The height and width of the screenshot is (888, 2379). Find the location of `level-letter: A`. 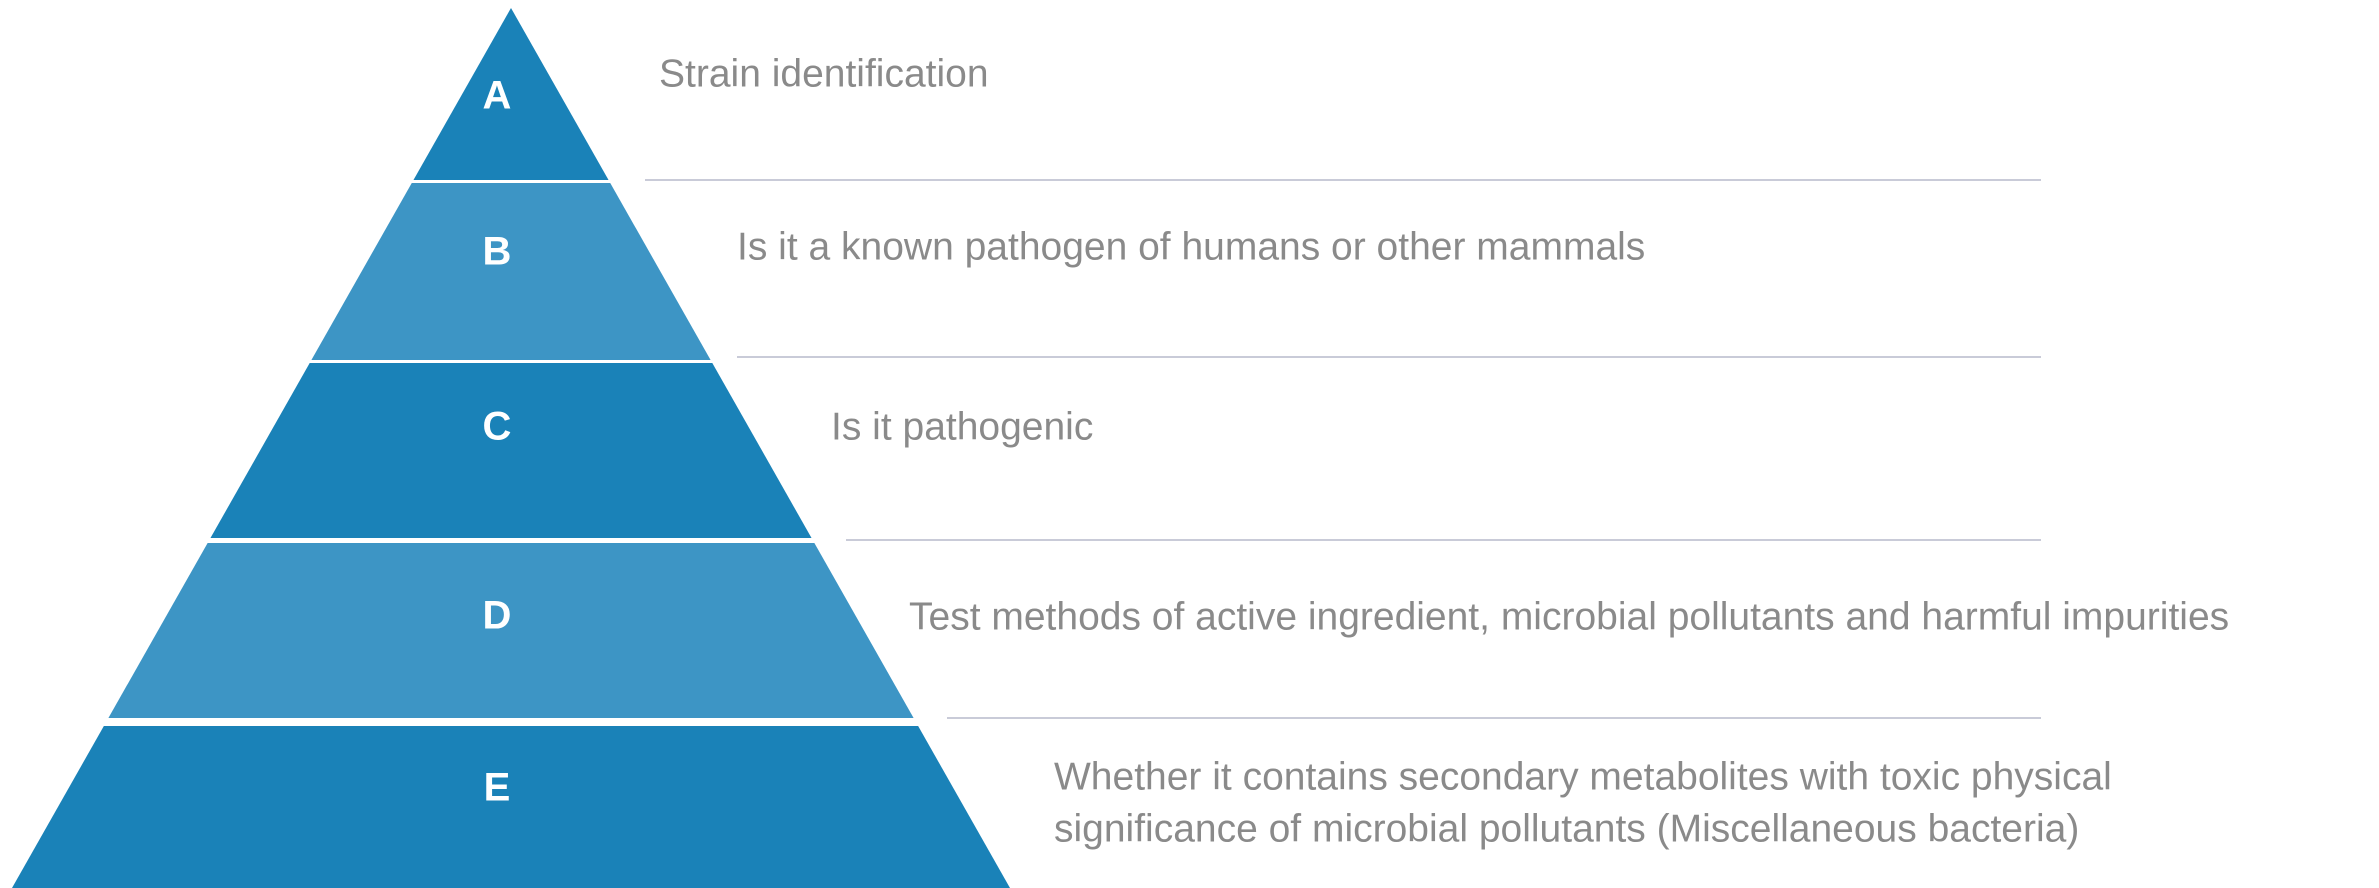

level-letter: A is located at coordinates (497, 96).